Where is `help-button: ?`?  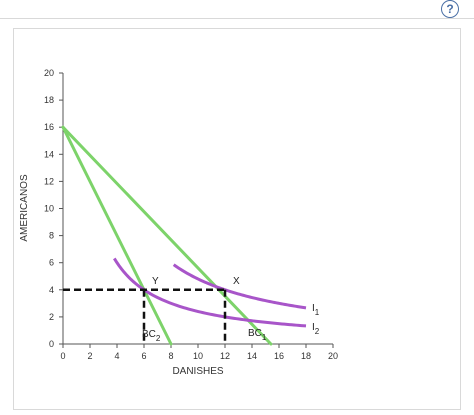 help-button: ? is located at coordinates (450, 9).